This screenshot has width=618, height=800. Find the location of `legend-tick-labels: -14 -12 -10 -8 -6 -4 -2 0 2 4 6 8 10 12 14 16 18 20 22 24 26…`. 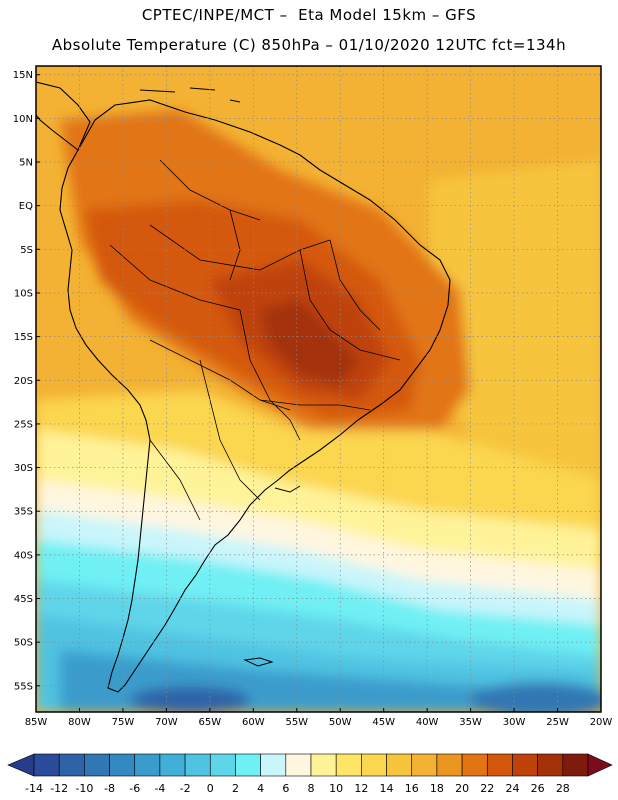

legend-tick-labels: -14 -12 -10 -8 -6 -4 -2 0 2 4 6 8 10 12 14 16 18 20 22 24 26… is located at coordinates (297, 788).